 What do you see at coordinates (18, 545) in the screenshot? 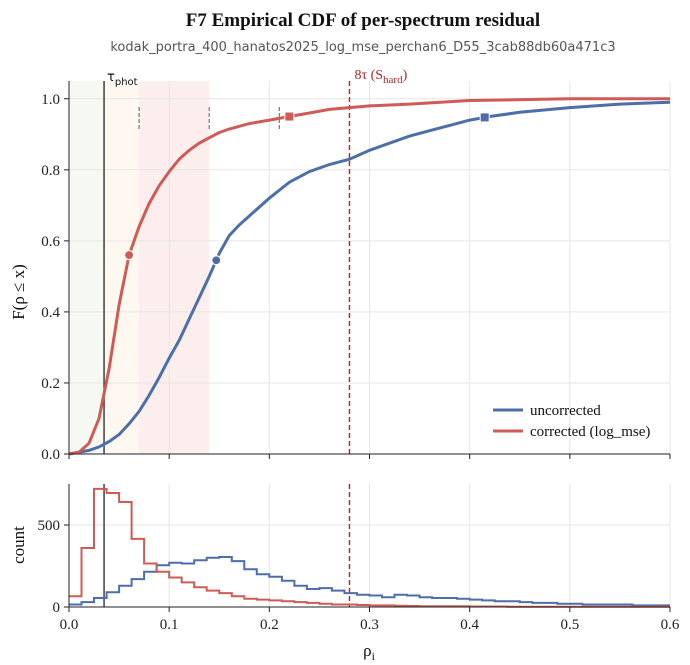
I see `hist-y-label: count` at bounding box center [18, 545].